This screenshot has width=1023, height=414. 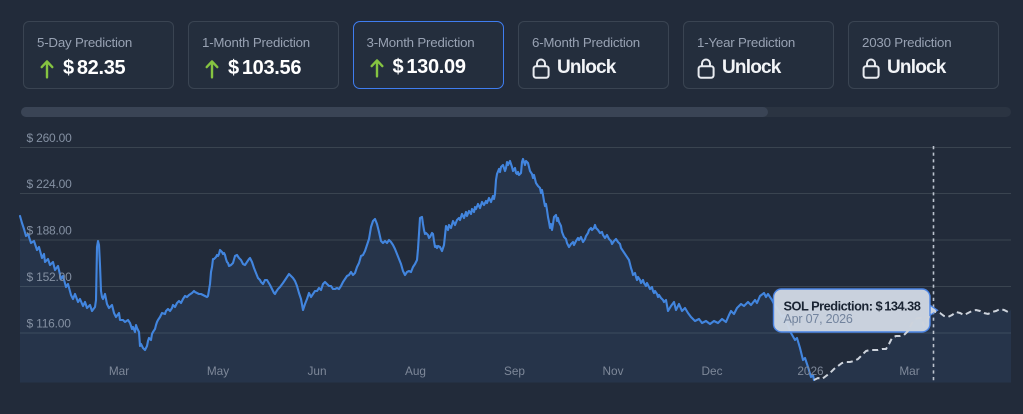 I want to click on svg-text: $ 260.00, so click(x=50, y=138).